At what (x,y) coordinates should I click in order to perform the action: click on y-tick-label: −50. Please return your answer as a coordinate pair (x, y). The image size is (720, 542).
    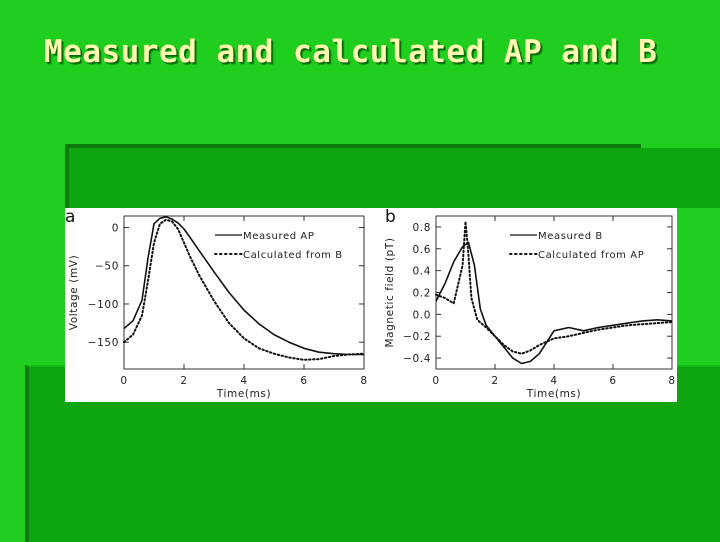
    Looking at the image, I should click on (107, 267).